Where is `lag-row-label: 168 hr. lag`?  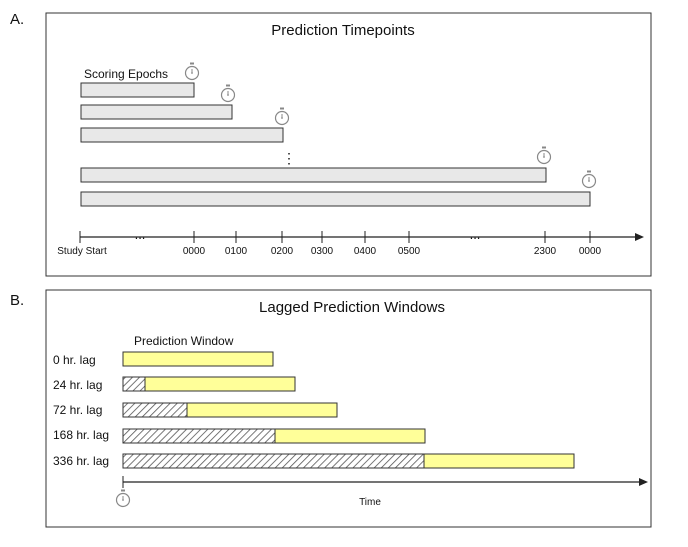
lag-row-label: 168 hr. lag is located at coordinates (81, 435).